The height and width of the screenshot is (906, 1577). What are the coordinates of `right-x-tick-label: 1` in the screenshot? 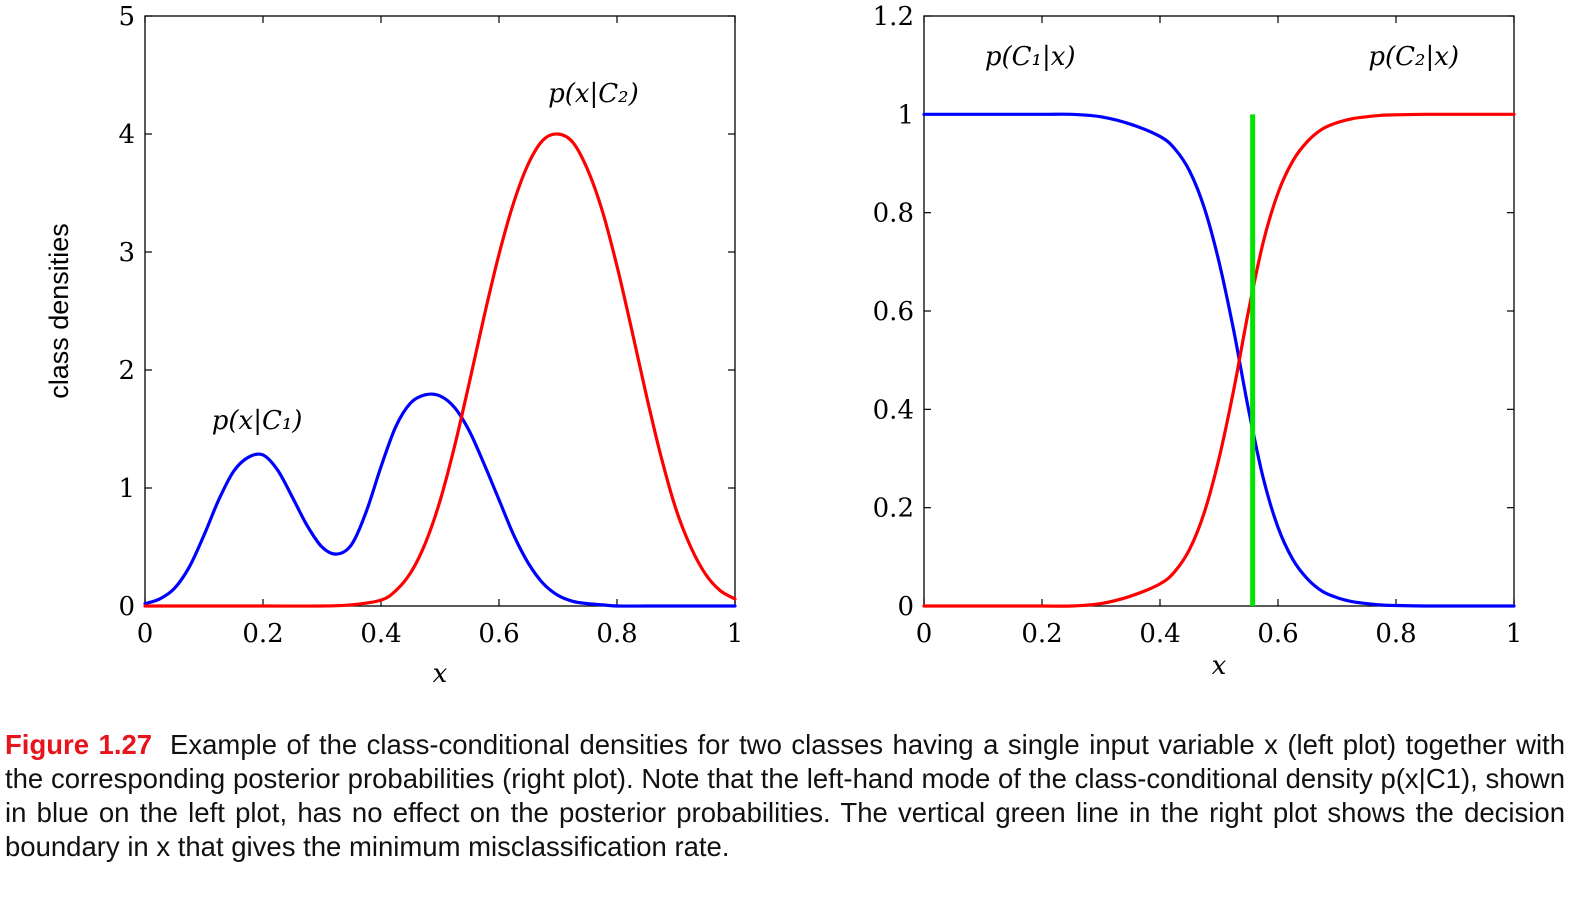 It's located at (1514, 634).